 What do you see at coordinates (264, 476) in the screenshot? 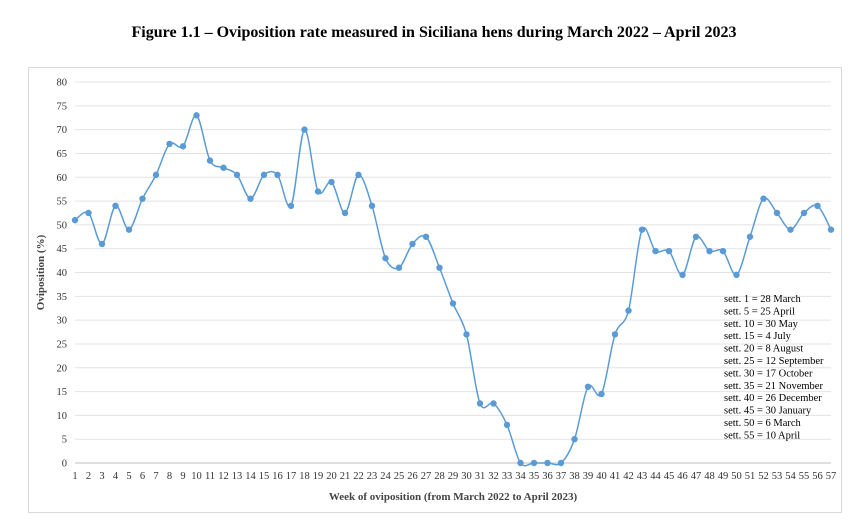
I see `x-tick-label: 15` at bounding box center [264, 476].